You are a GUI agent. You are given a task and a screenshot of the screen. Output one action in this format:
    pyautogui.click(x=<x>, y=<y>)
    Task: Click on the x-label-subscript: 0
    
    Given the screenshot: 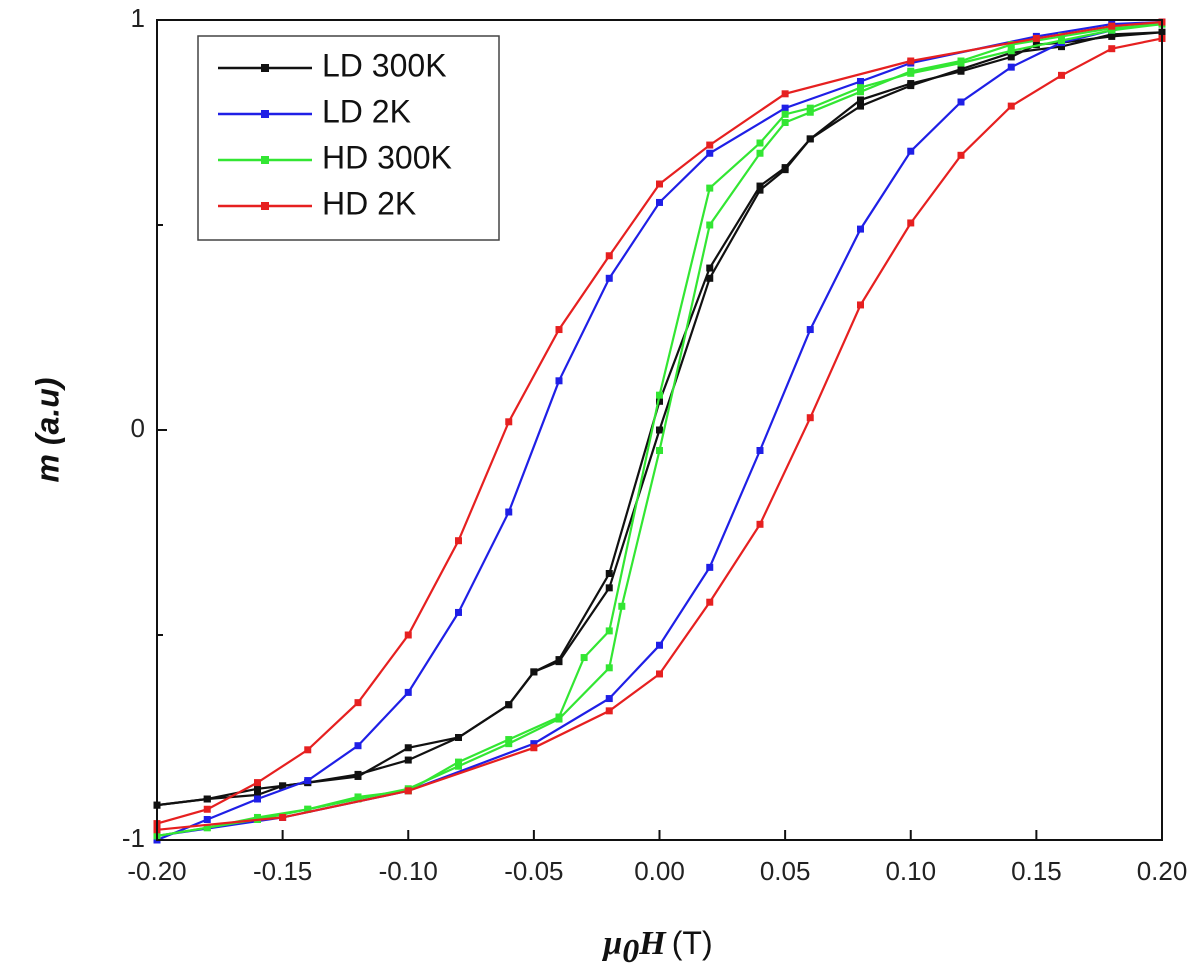 What is the action you would take?
    pyautogui.click(x=630, y=951)
    